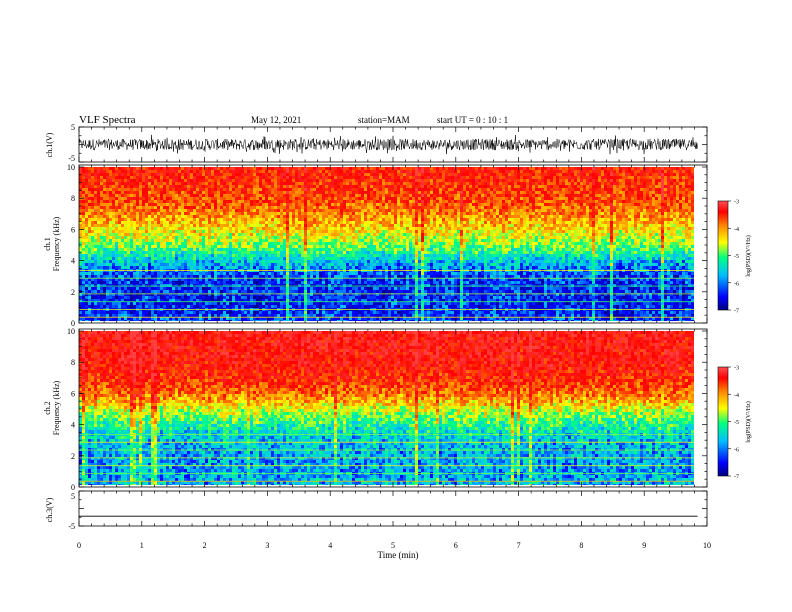  Describe the element at coordinates (49, 144) in the screenshot. I see `ch1-ylabel: ch.1(V)` at that location.